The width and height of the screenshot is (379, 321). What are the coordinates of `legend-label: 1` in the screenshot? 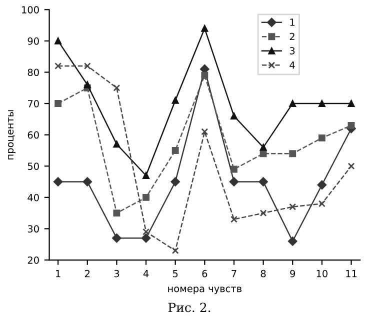 It's located at (292, 22).